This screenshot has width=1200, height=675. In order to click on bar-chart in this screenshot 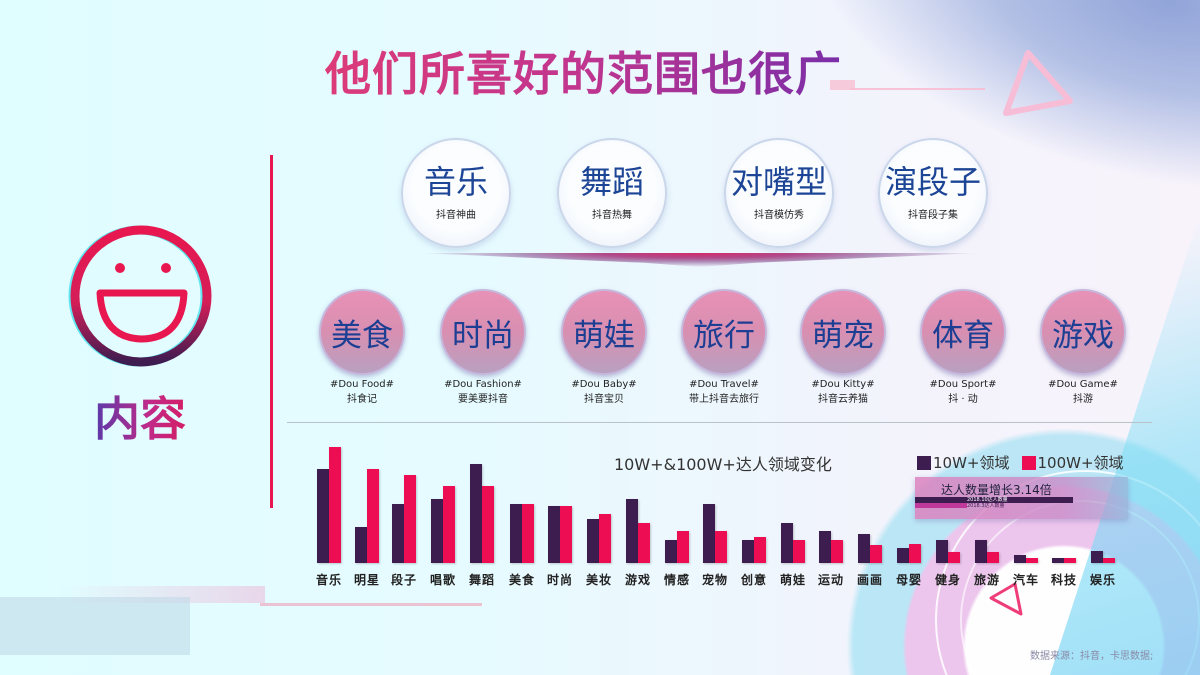, I will do `click(725, 496)`.